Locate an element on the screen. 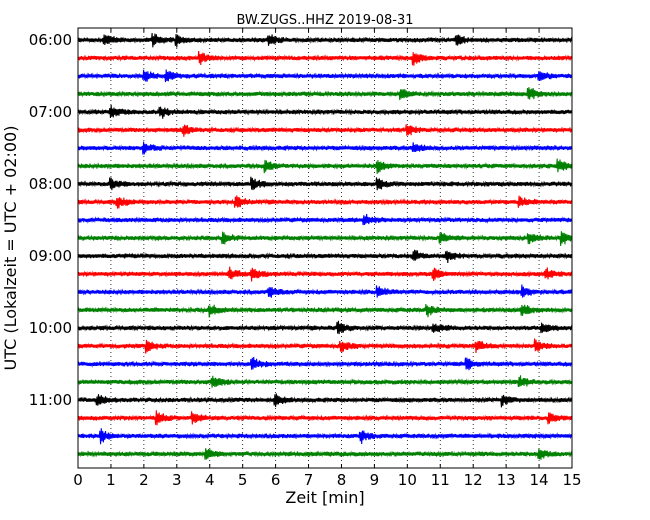 The height and width of the screenshot is (520, 650). y-axis-label: UTC (Lokalzeit = UTC + 02:00) is located at coordinates (10, 248).